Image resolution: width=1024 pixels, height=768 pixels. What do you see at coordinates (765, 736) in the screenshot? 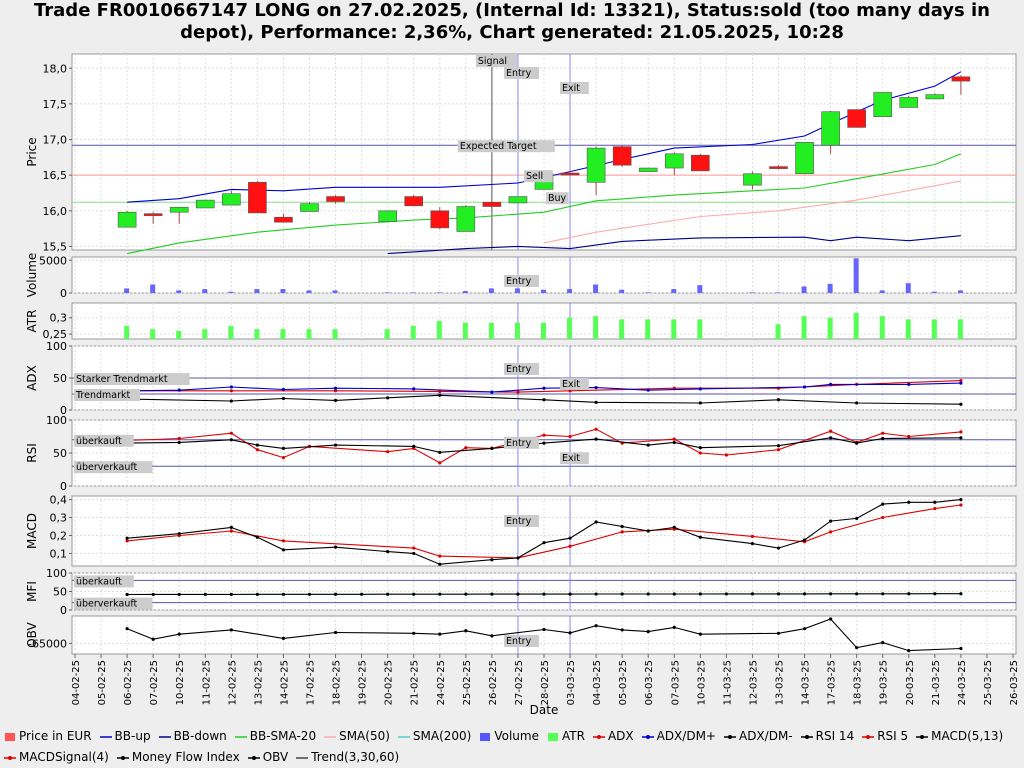
I see `legend-label: ADX/DM-` at bounding box center [765, 736].